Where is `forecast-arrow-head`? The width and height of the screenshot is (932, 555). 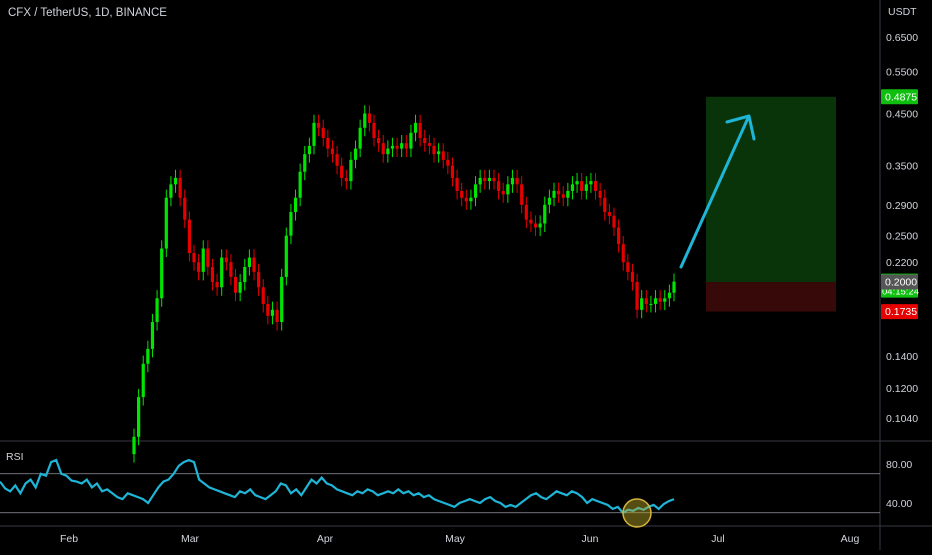
forecast-arrow-head is located at coordinates (740, 127).